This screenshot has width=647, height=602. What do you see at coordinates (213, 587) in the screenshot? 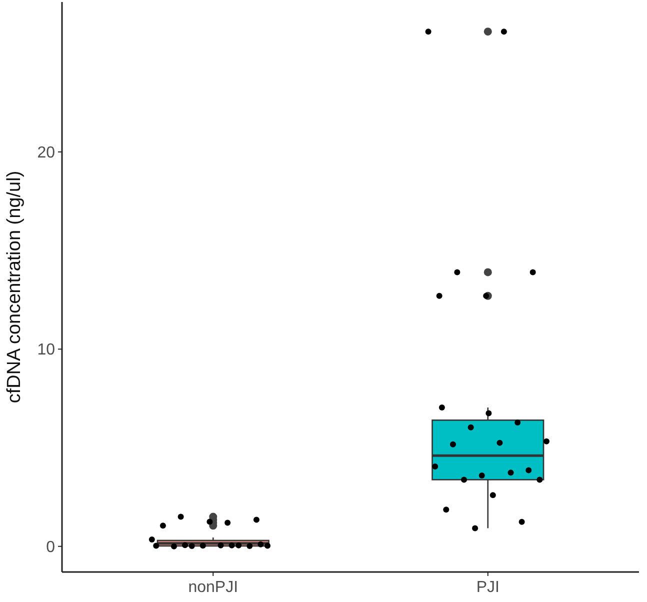
I see `x-tick-label: nonPJI` at bounding box center [213, 587].